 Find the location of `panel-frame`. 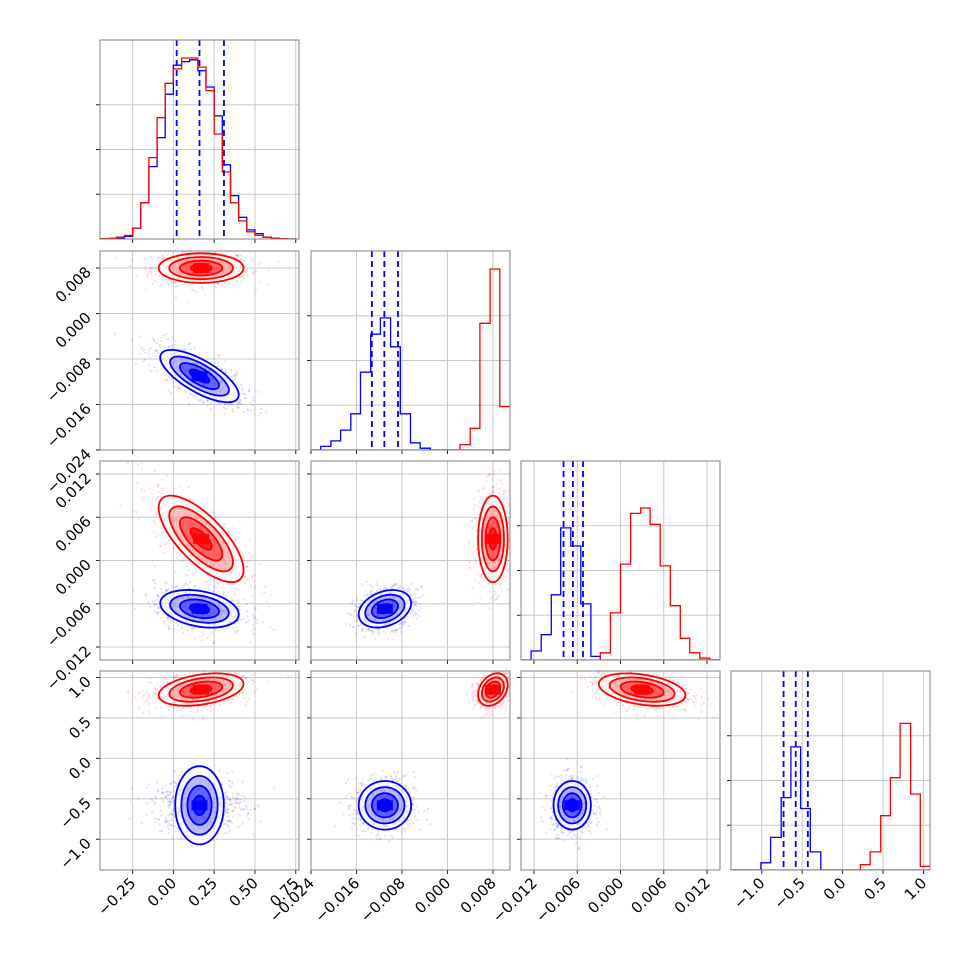

panel-frame is located at coordinates (199, 560).